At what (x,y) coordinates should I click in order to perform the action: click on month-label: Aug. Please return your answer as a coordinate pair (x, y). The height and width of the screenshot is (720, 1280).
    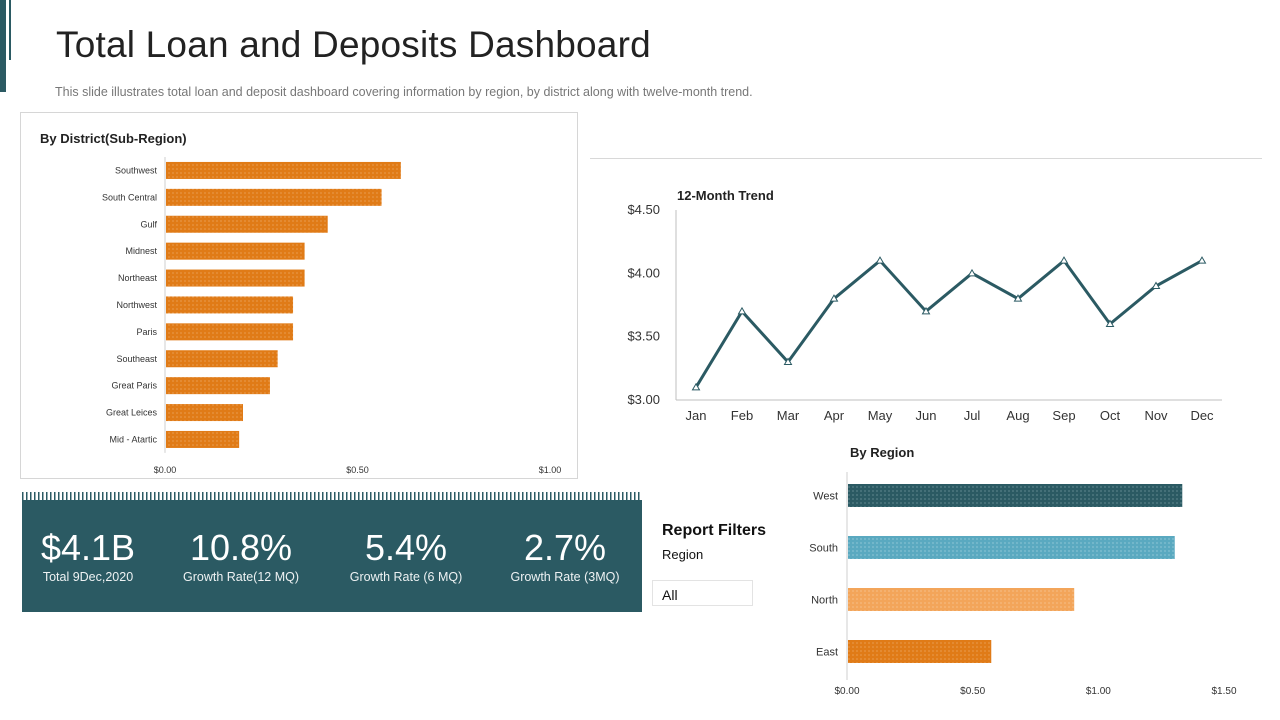
    Looking at the image, I should click on (1017, 415).